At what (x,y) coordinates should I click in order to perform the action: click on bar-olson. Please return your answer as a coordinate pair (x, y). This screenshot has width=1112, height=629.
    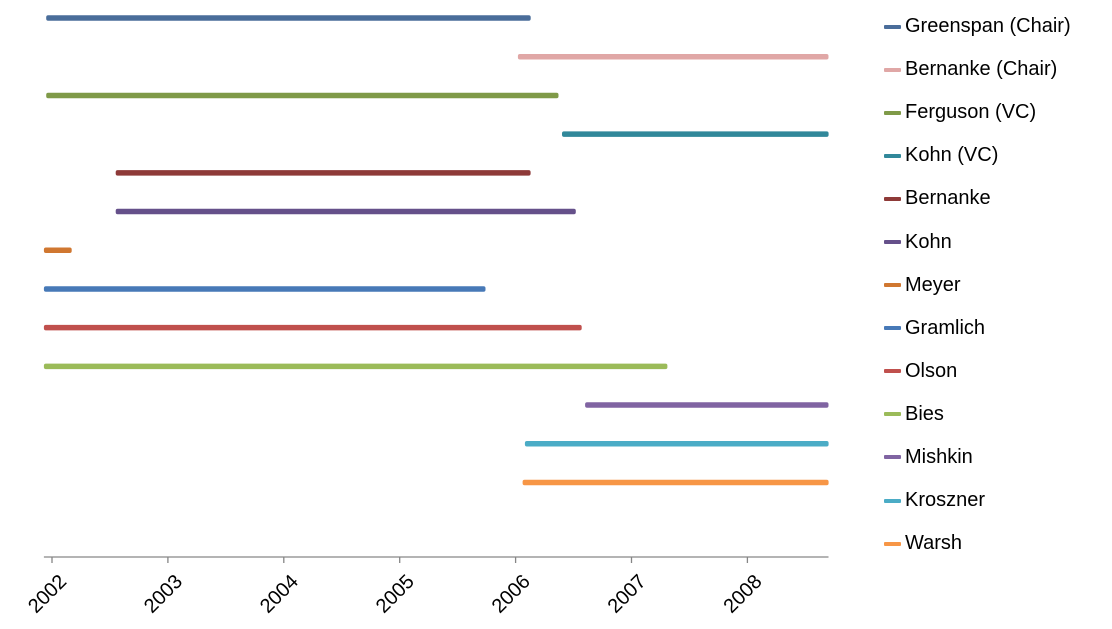
    Looking at the image, I should click on (312, 327).